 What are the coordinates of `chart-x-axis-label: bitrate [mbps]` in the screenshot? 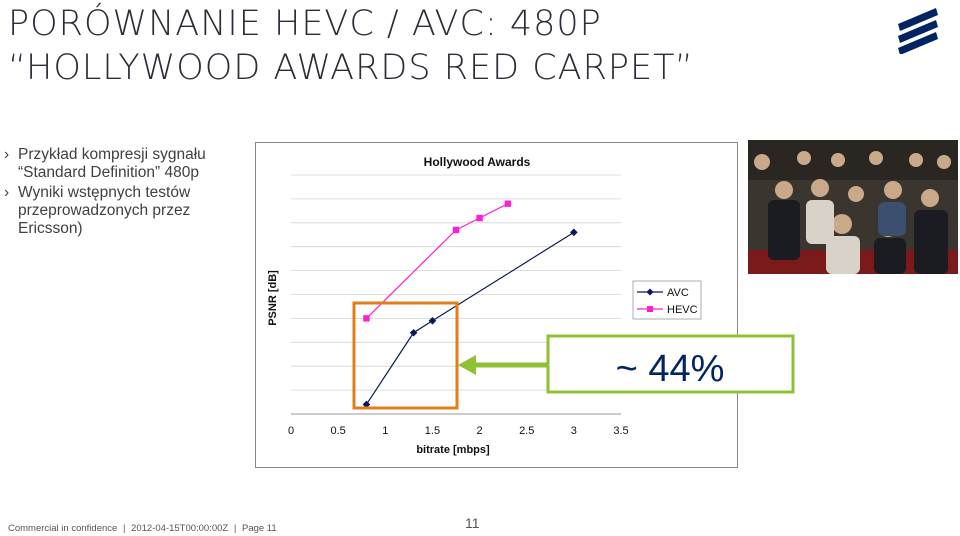 It's located at (453, 450).